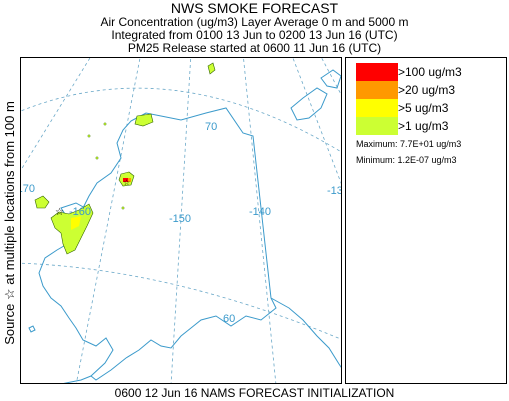 Image resolution: width=509 pixels, height=401 pixels. I want to click on legend-label-100: >100 ug/m3, so click(430, 72).